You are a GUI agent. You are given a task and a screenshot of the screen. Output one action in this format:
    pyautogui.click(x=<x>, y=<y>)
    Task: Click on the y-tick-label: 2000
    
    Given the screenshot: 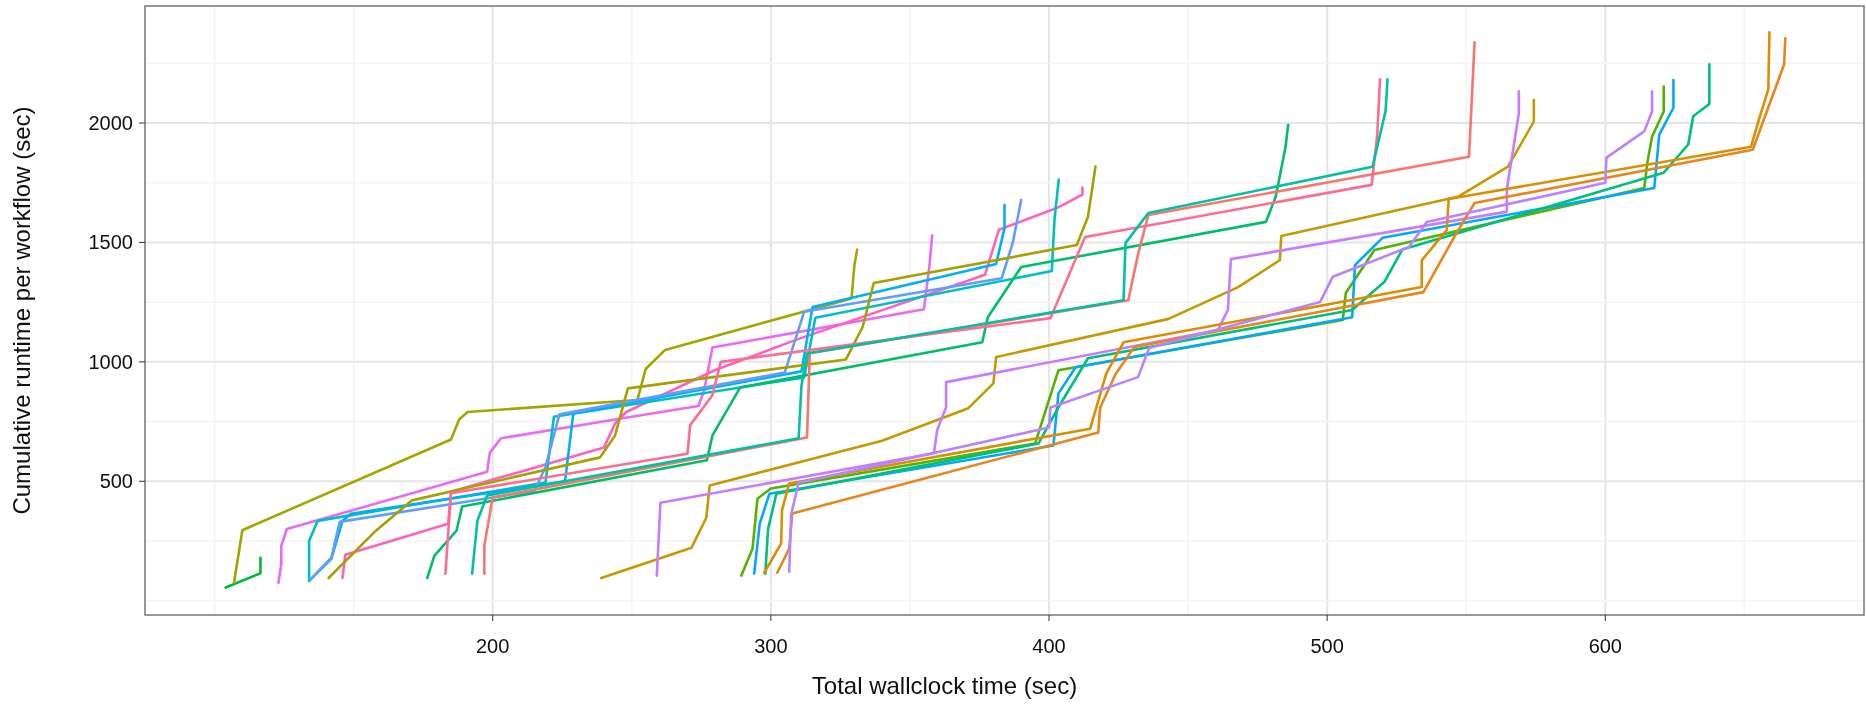 What is the action you would take?
    pyautogui.click(x=110, y=123)
    